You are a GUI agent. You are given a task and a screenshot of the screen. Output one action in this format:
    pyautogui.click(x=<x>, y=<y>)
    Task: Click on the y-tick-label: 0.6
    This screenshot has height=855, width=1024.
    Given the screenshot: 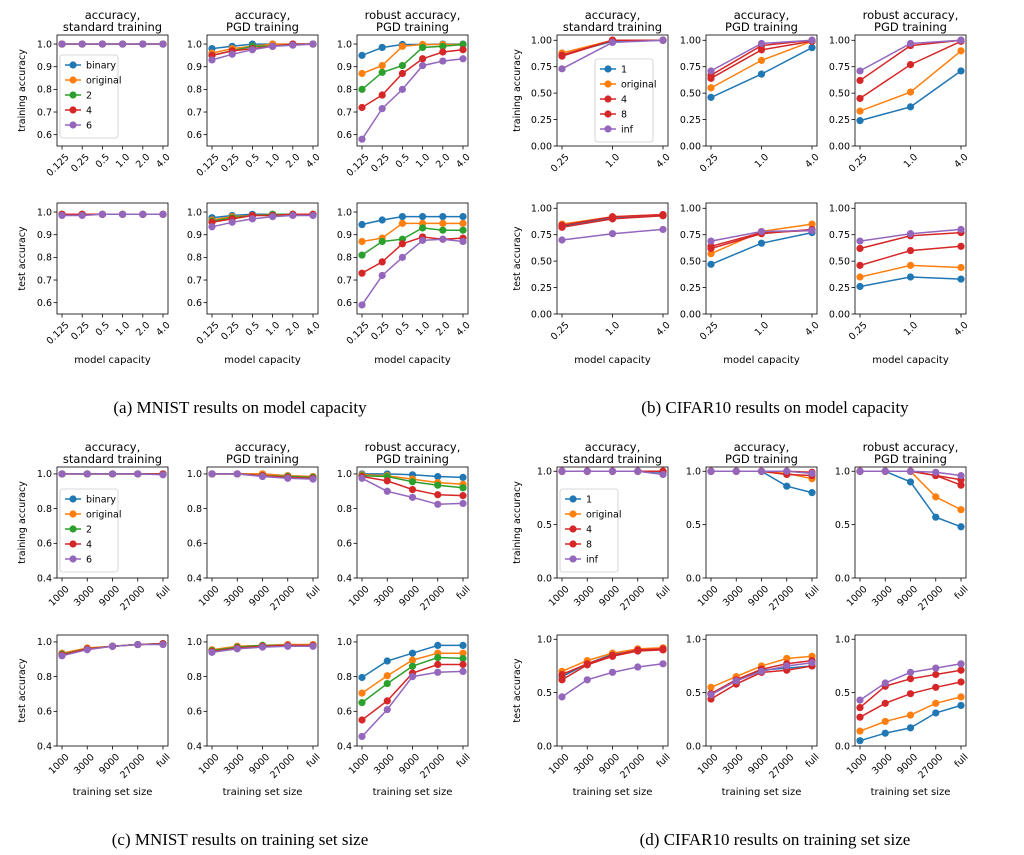 What is the action you would take?
    pyautogui.click(x=44, y=303)
    